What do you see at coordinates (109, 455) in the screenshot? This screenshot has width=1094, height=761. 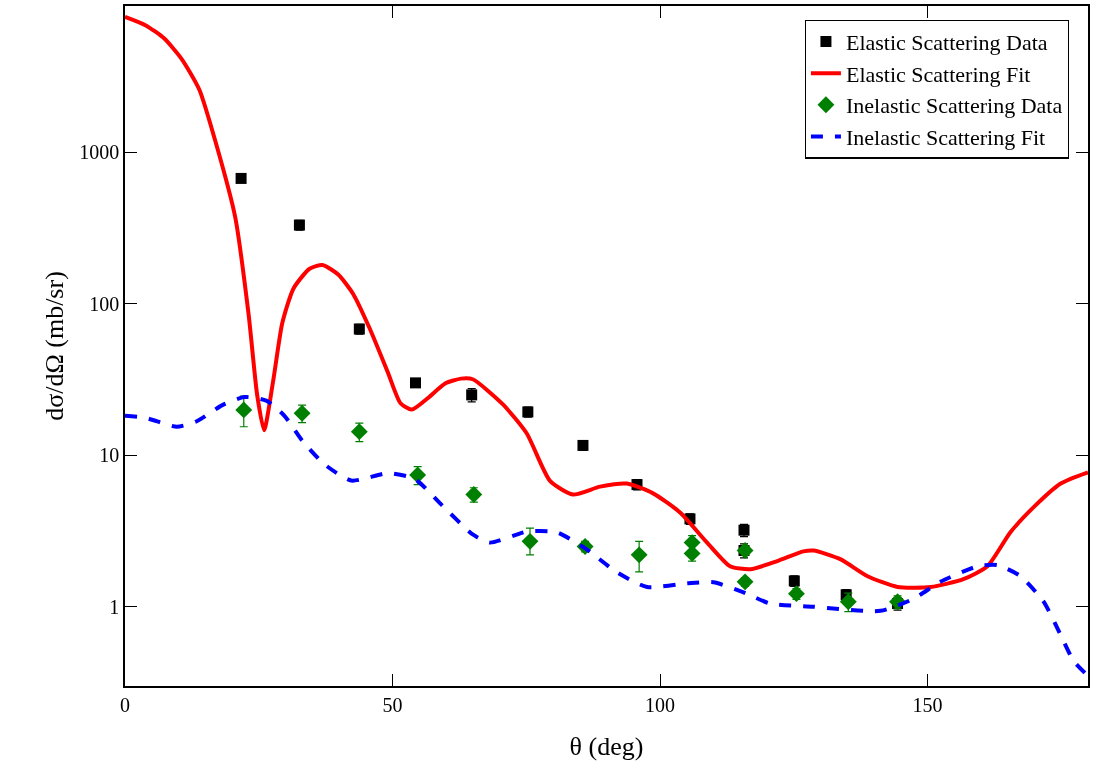 I see `y-tick-label: 10` at bounding box center [109, 455].